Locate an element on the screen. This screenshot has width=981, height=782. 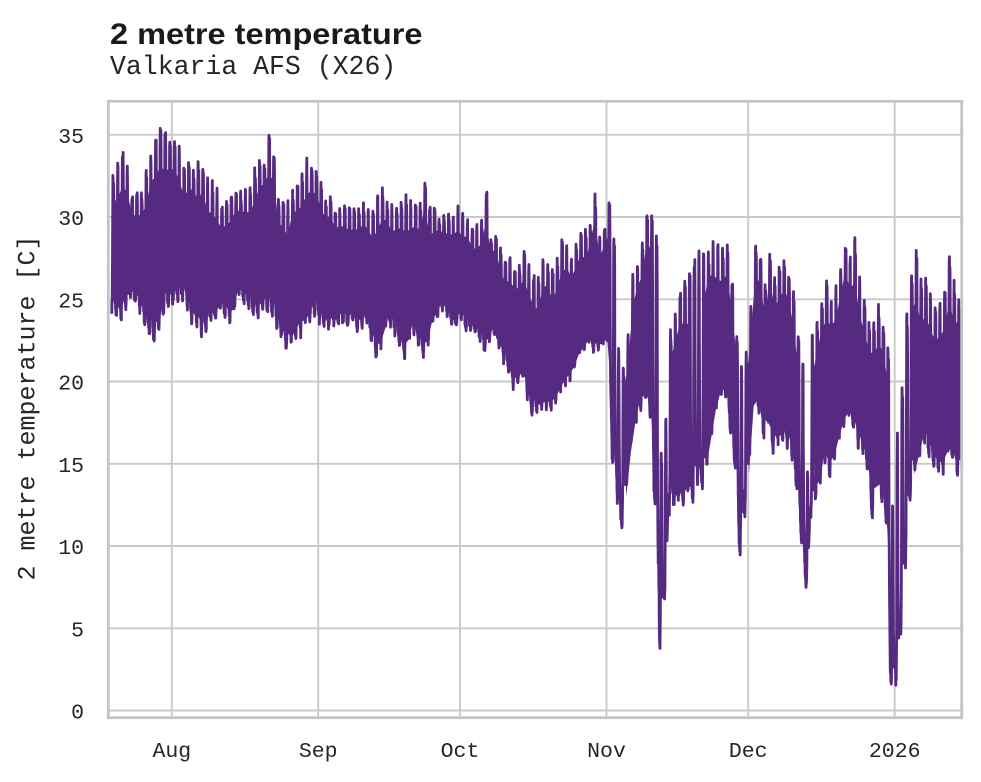
svg-text: Sep is located at coordinates (318, 752).